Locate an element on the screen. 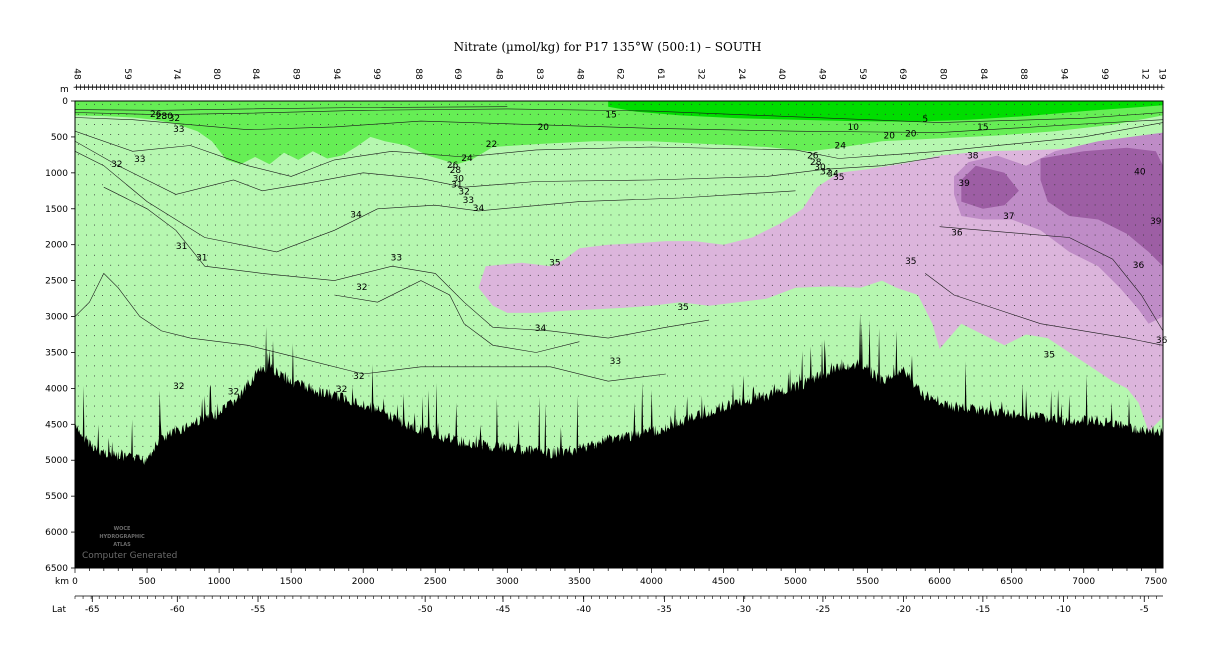 Image resolution: width=1215 pixels, height=650 pixels. max-nitrate-core-east is located at coordinates (1101, 207).